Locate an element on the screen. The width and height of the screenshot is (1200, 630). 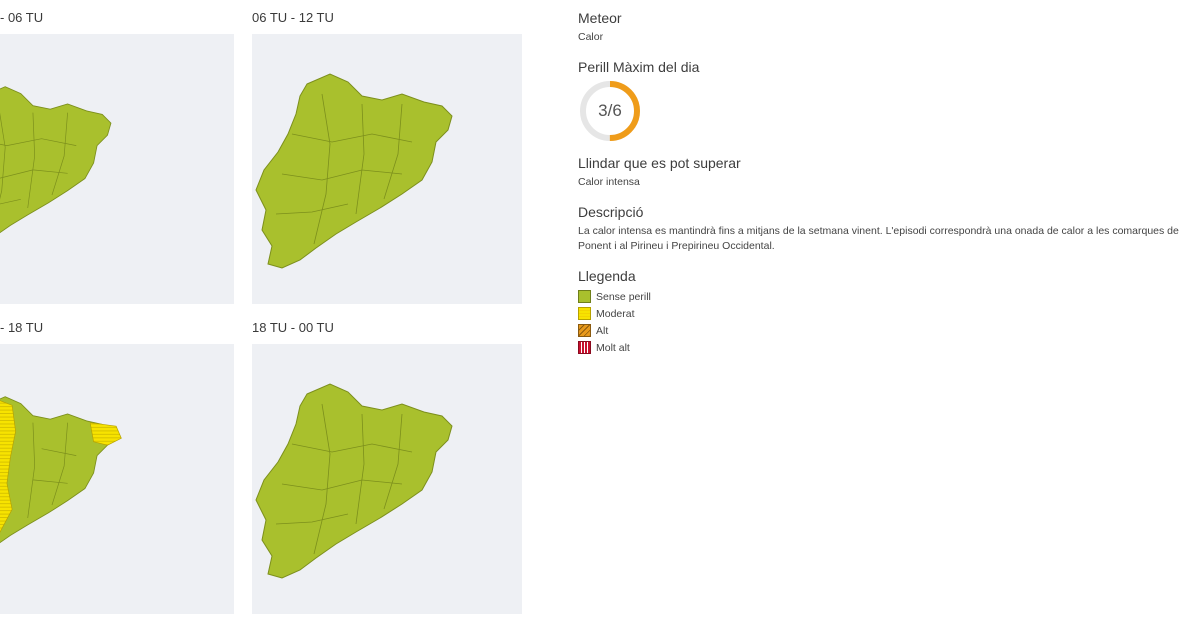
map-regions is located at coordinates (56, 160).